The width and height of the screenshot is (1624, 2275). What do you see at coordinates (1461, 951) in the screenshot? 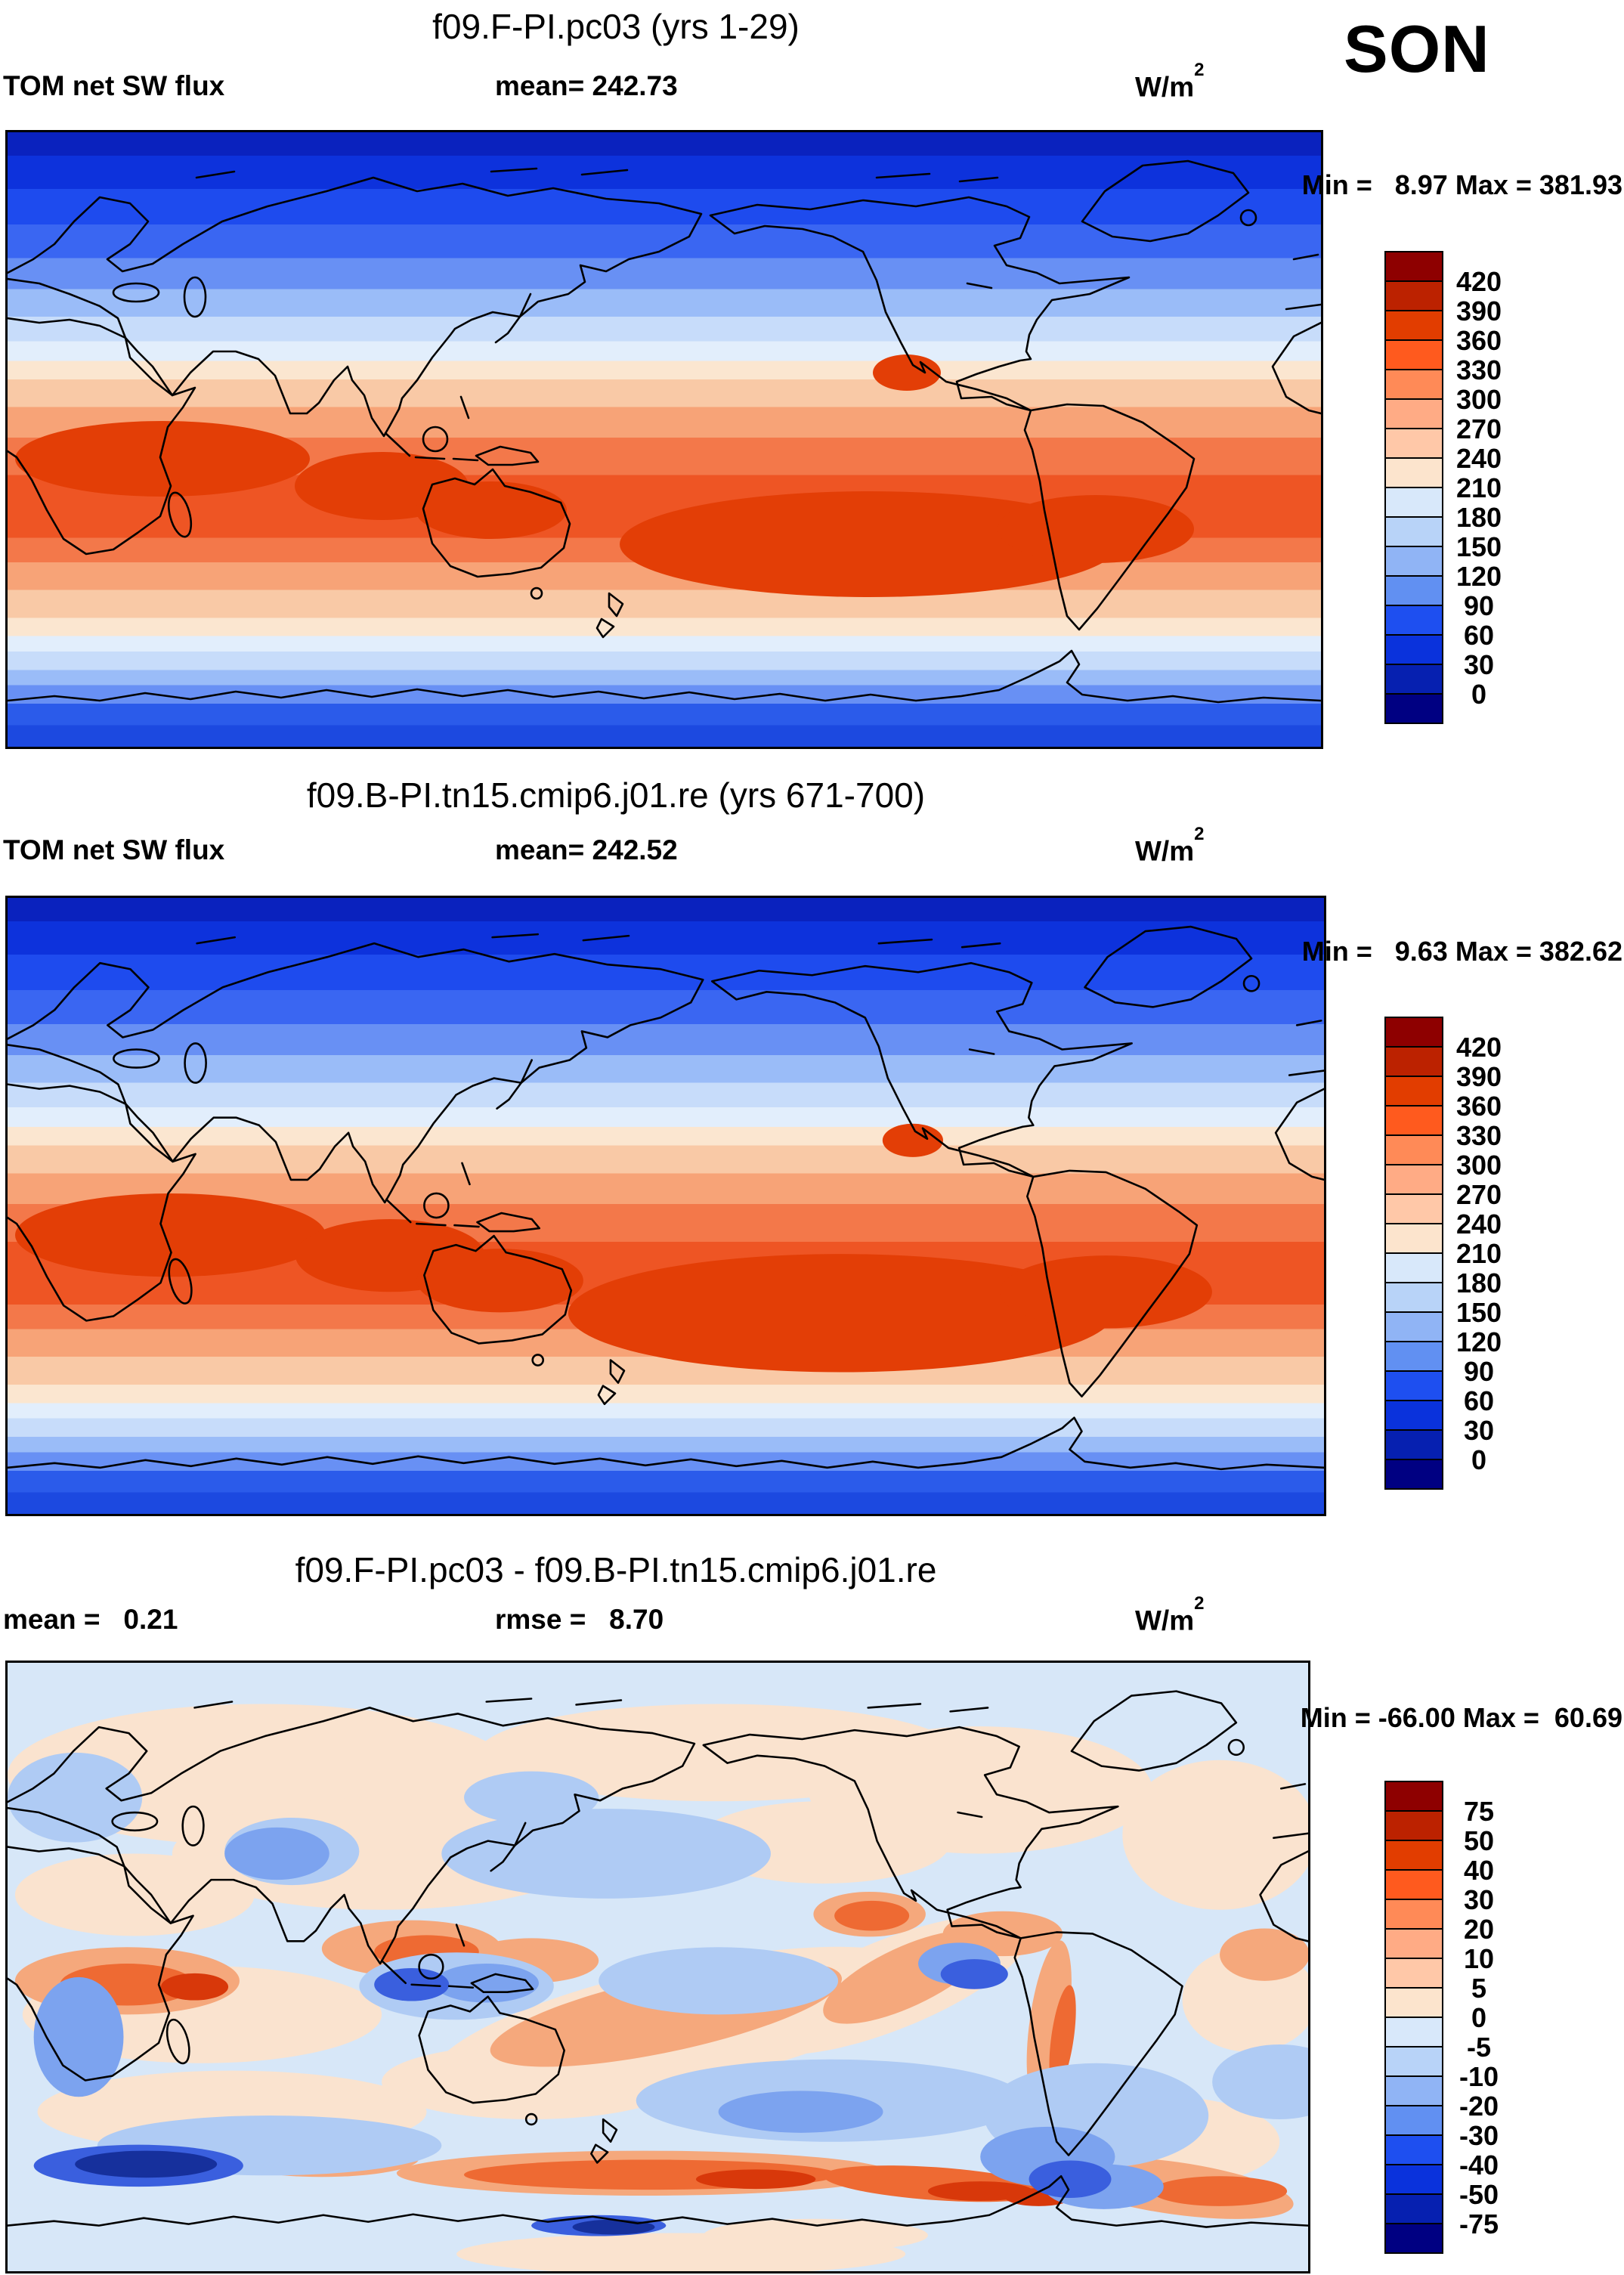
I see `panel2-minmax: Min = 9.63 Max = 382.62` at bounding box center [1461, 951].